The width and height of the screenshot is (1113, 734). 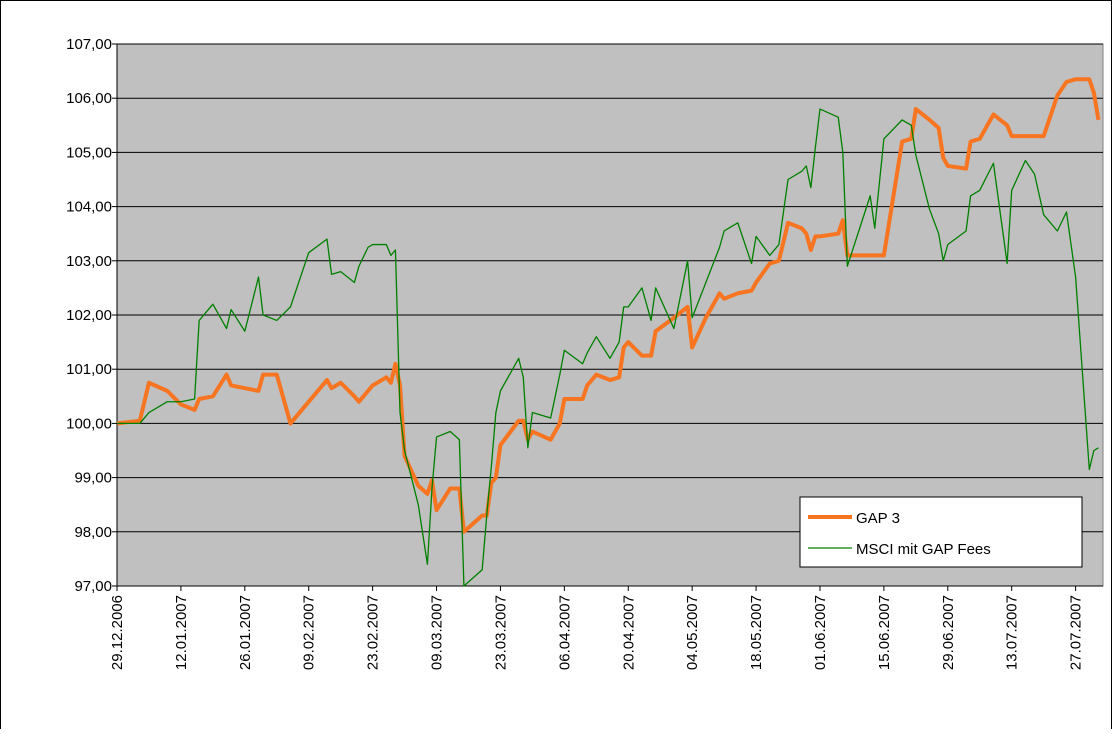 I want to click on legend-box, so click(x=941, y=532).